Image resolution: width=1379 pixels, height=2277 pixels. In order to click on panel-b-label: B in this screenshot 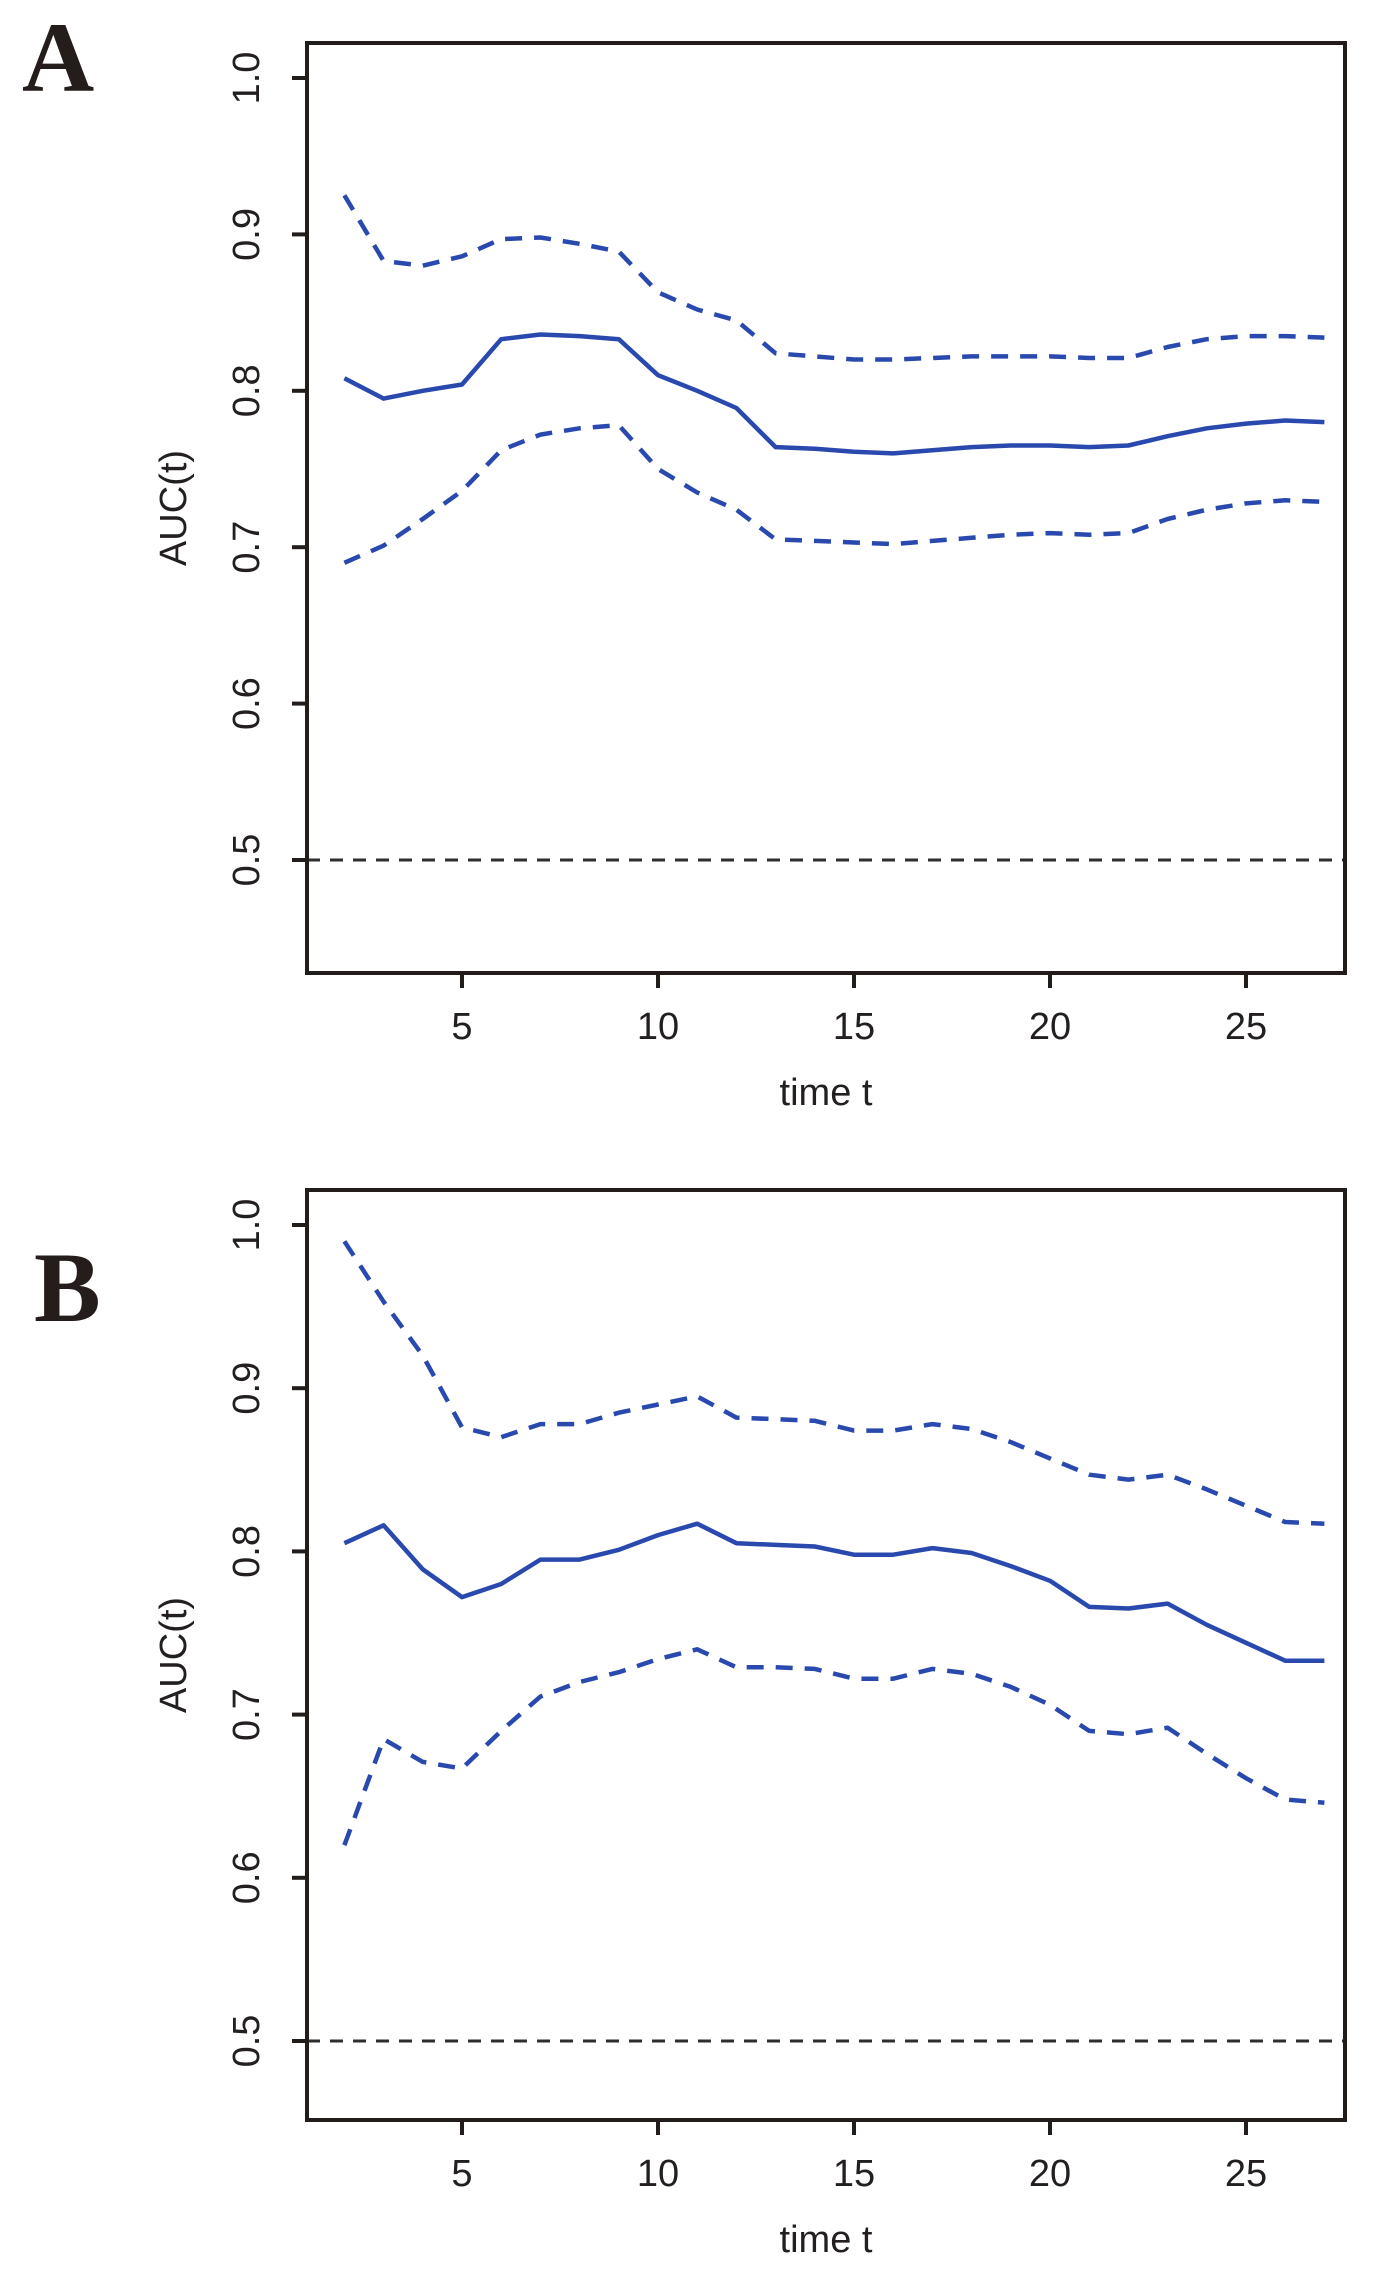, I will do `click(67, 1287)`.